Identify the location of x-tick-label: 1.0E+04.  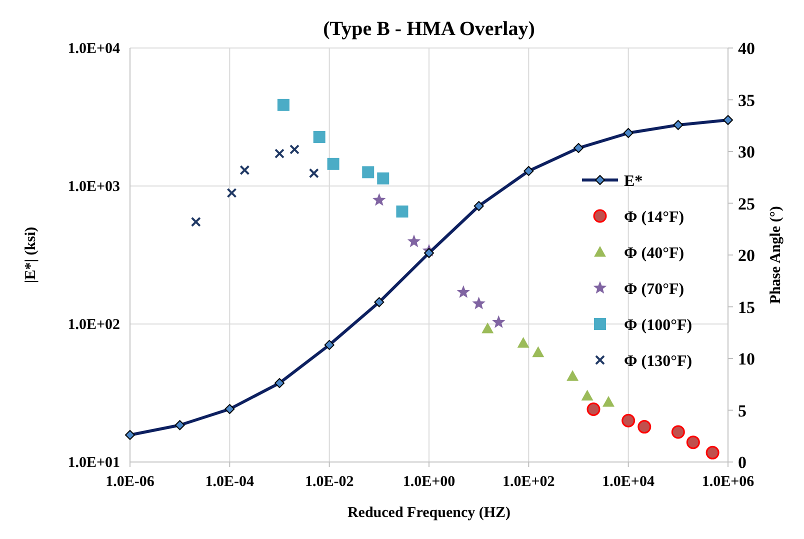
(628, 482).